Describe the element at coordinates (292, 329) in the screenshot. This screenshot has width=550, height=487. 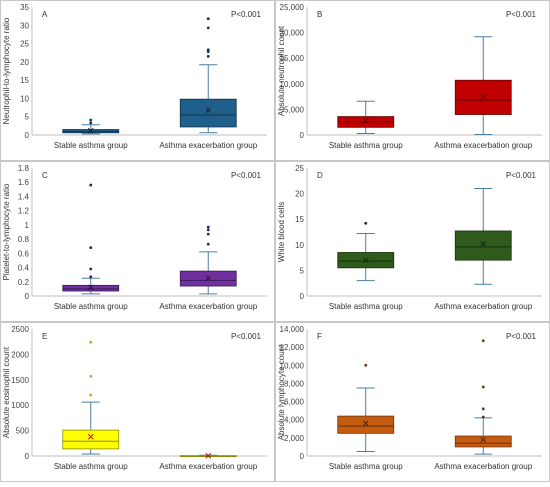
I see `y-tick-label: 14,000` at that location.